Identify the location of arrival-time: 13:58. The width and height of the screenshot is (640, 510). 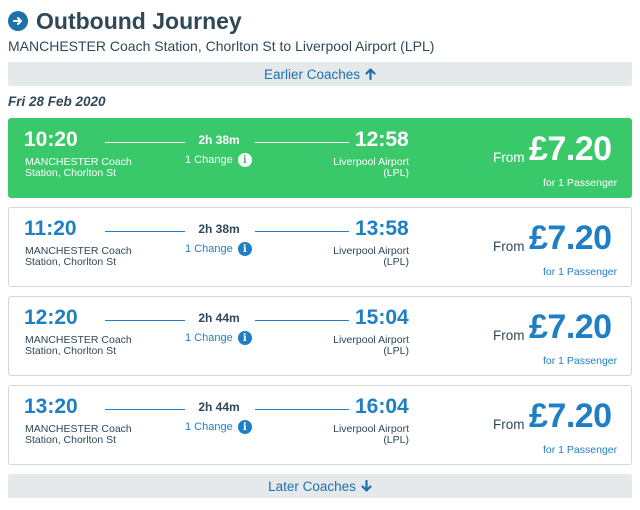
(382, 228).